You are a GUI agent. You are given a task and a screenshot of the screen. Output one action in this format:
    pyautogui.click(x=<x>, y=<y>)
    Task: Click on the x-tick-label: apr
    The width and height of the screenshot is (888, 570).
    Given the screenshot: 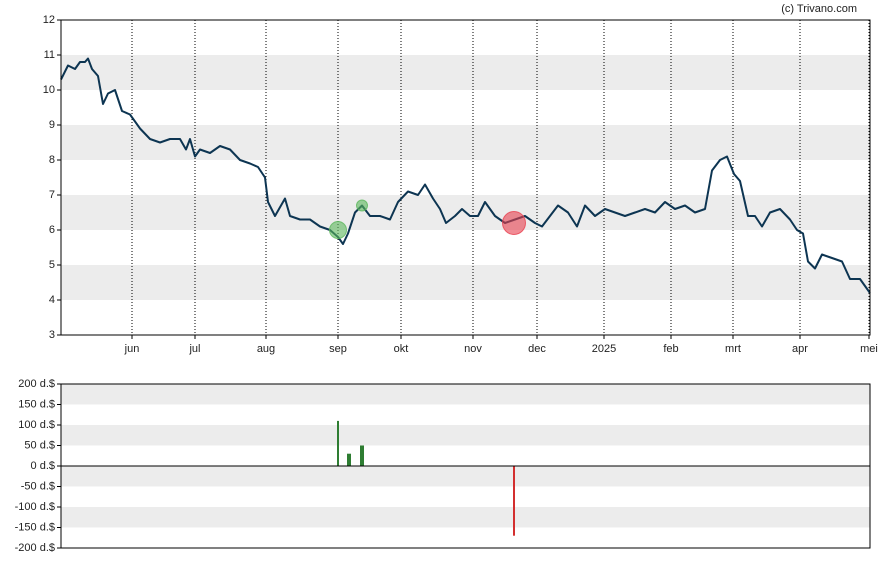 What is the action you would take?
    pyautogui.click(x=800, y=349)
    